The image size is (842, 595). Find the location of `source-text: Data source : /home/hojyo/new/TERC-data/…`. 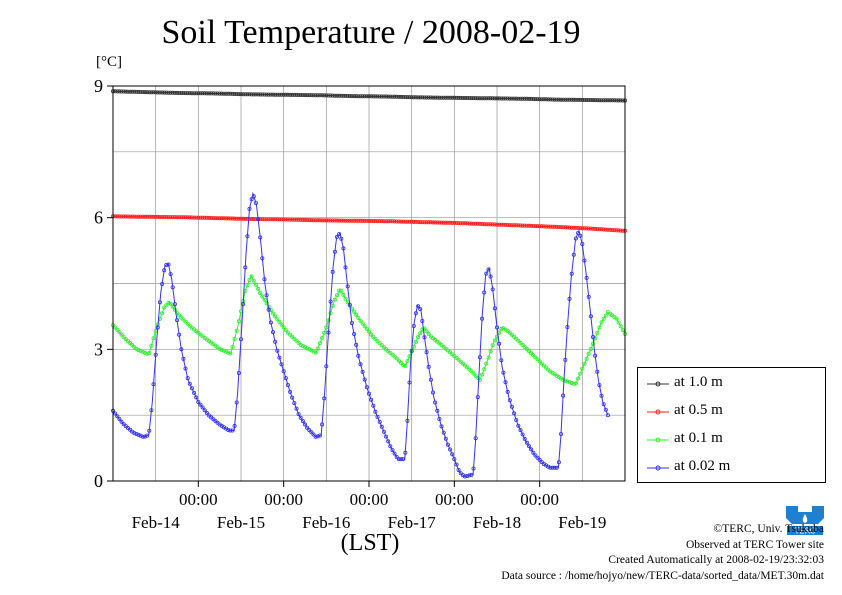

source-text: Data source : /home/hojyo/new/TERC-data/… is located at coordinates (662, 575).